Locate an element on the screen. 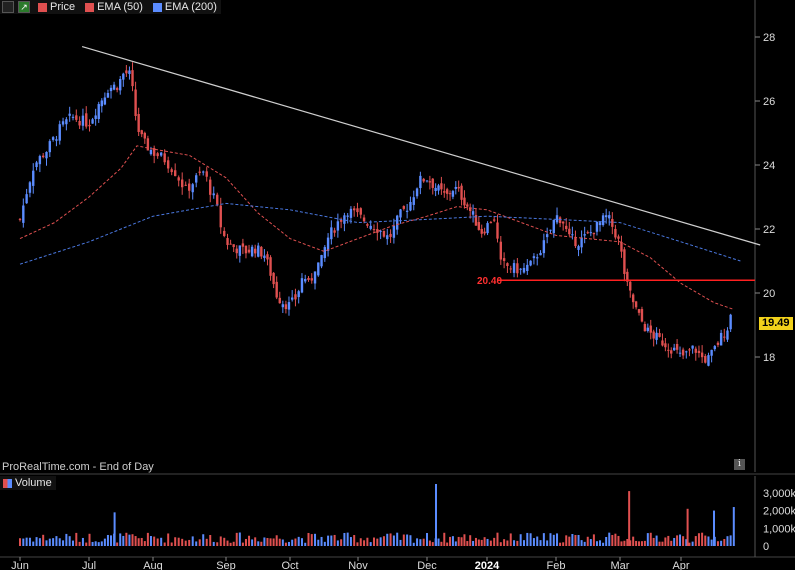 The image size is (795, 570). panel-menu-icon is located at coordinates (8, 7).